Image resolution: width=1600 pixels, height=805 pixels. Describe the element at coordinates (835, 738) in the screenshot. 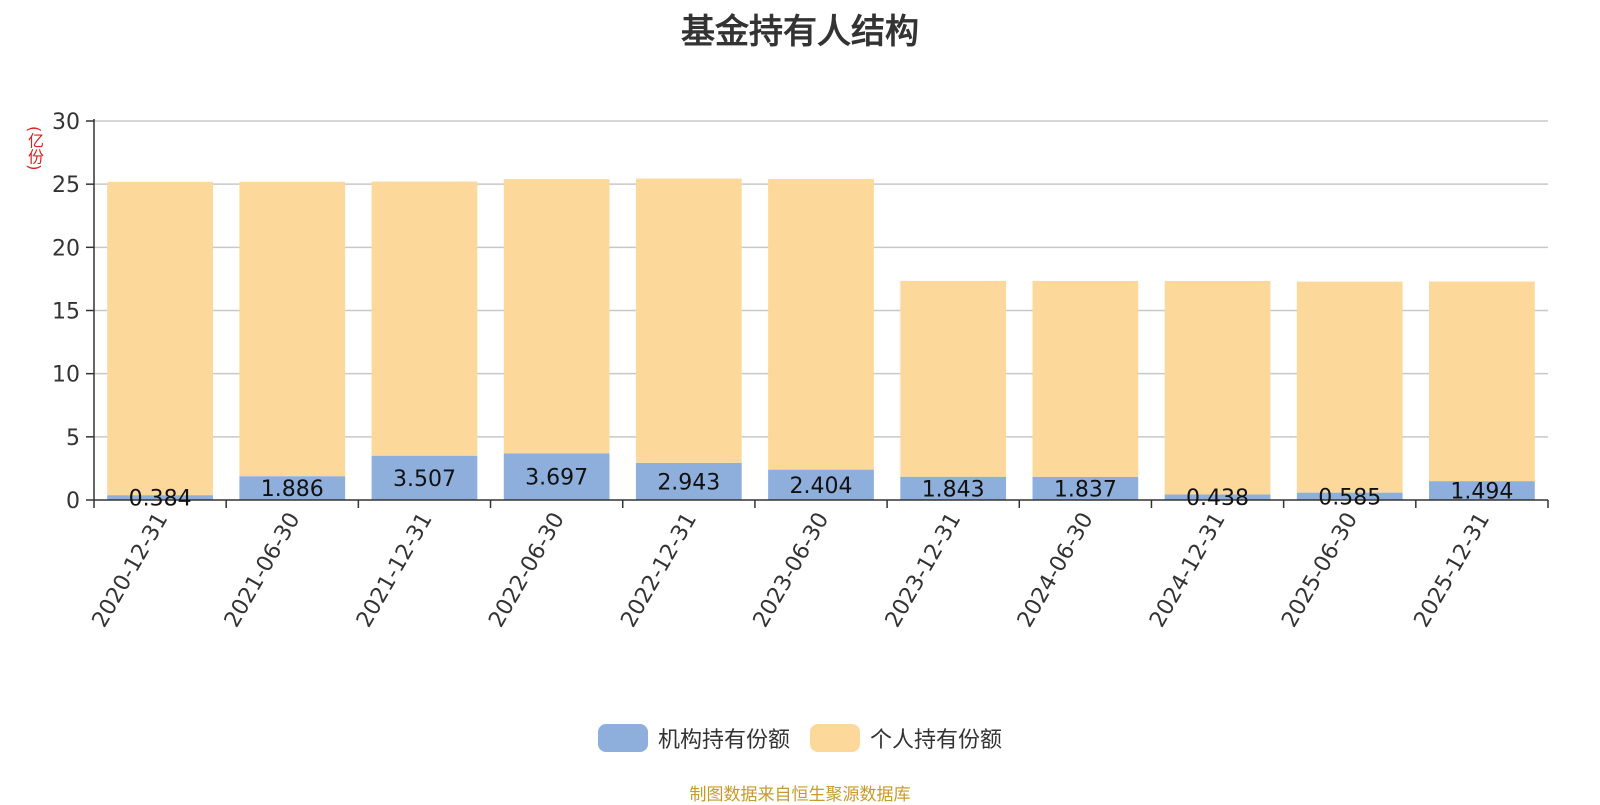

I see `legend-swatch-individual` at that location.